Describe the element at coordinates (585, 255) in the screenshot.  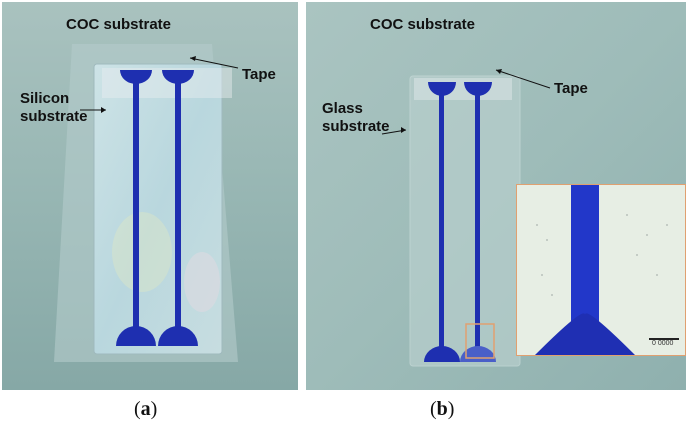
I see `inset-channel` at that location.